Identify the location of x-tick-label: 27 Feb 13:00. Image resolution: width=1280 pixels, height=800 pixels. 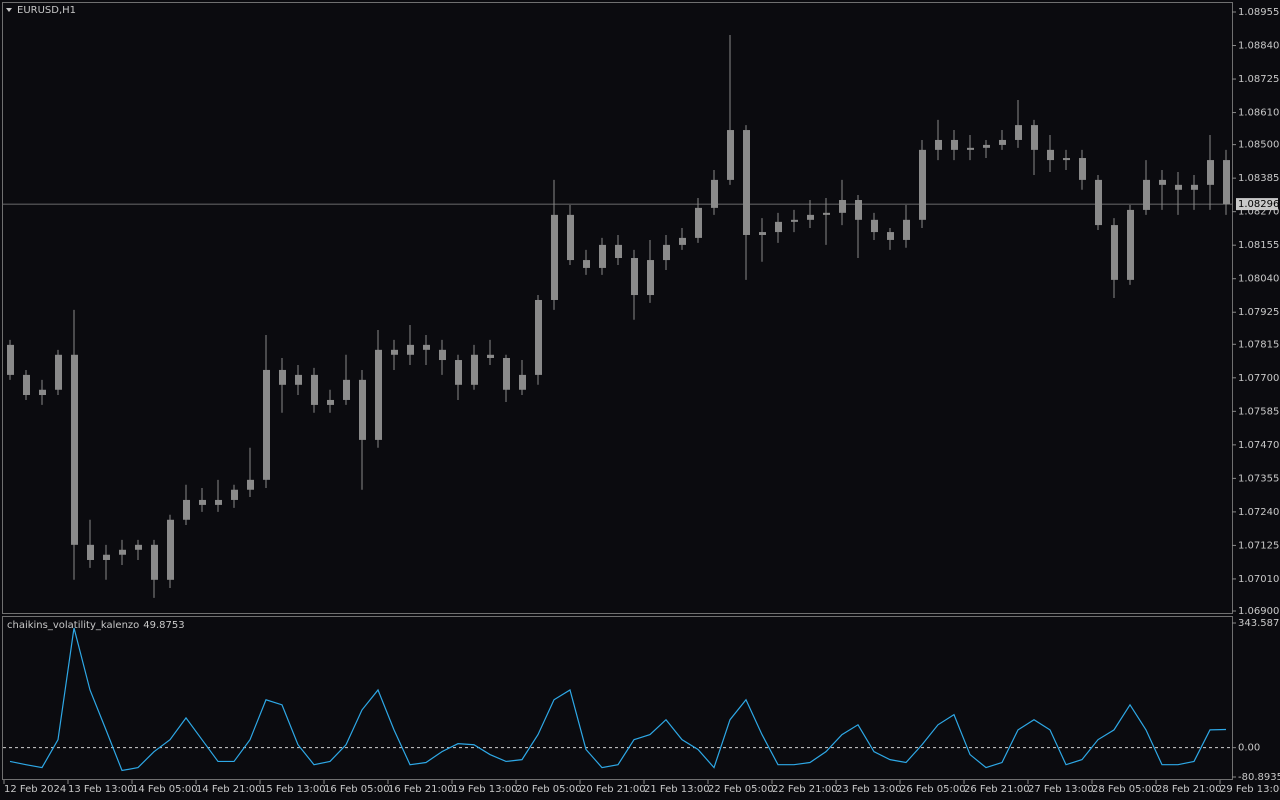
(1061, 789).